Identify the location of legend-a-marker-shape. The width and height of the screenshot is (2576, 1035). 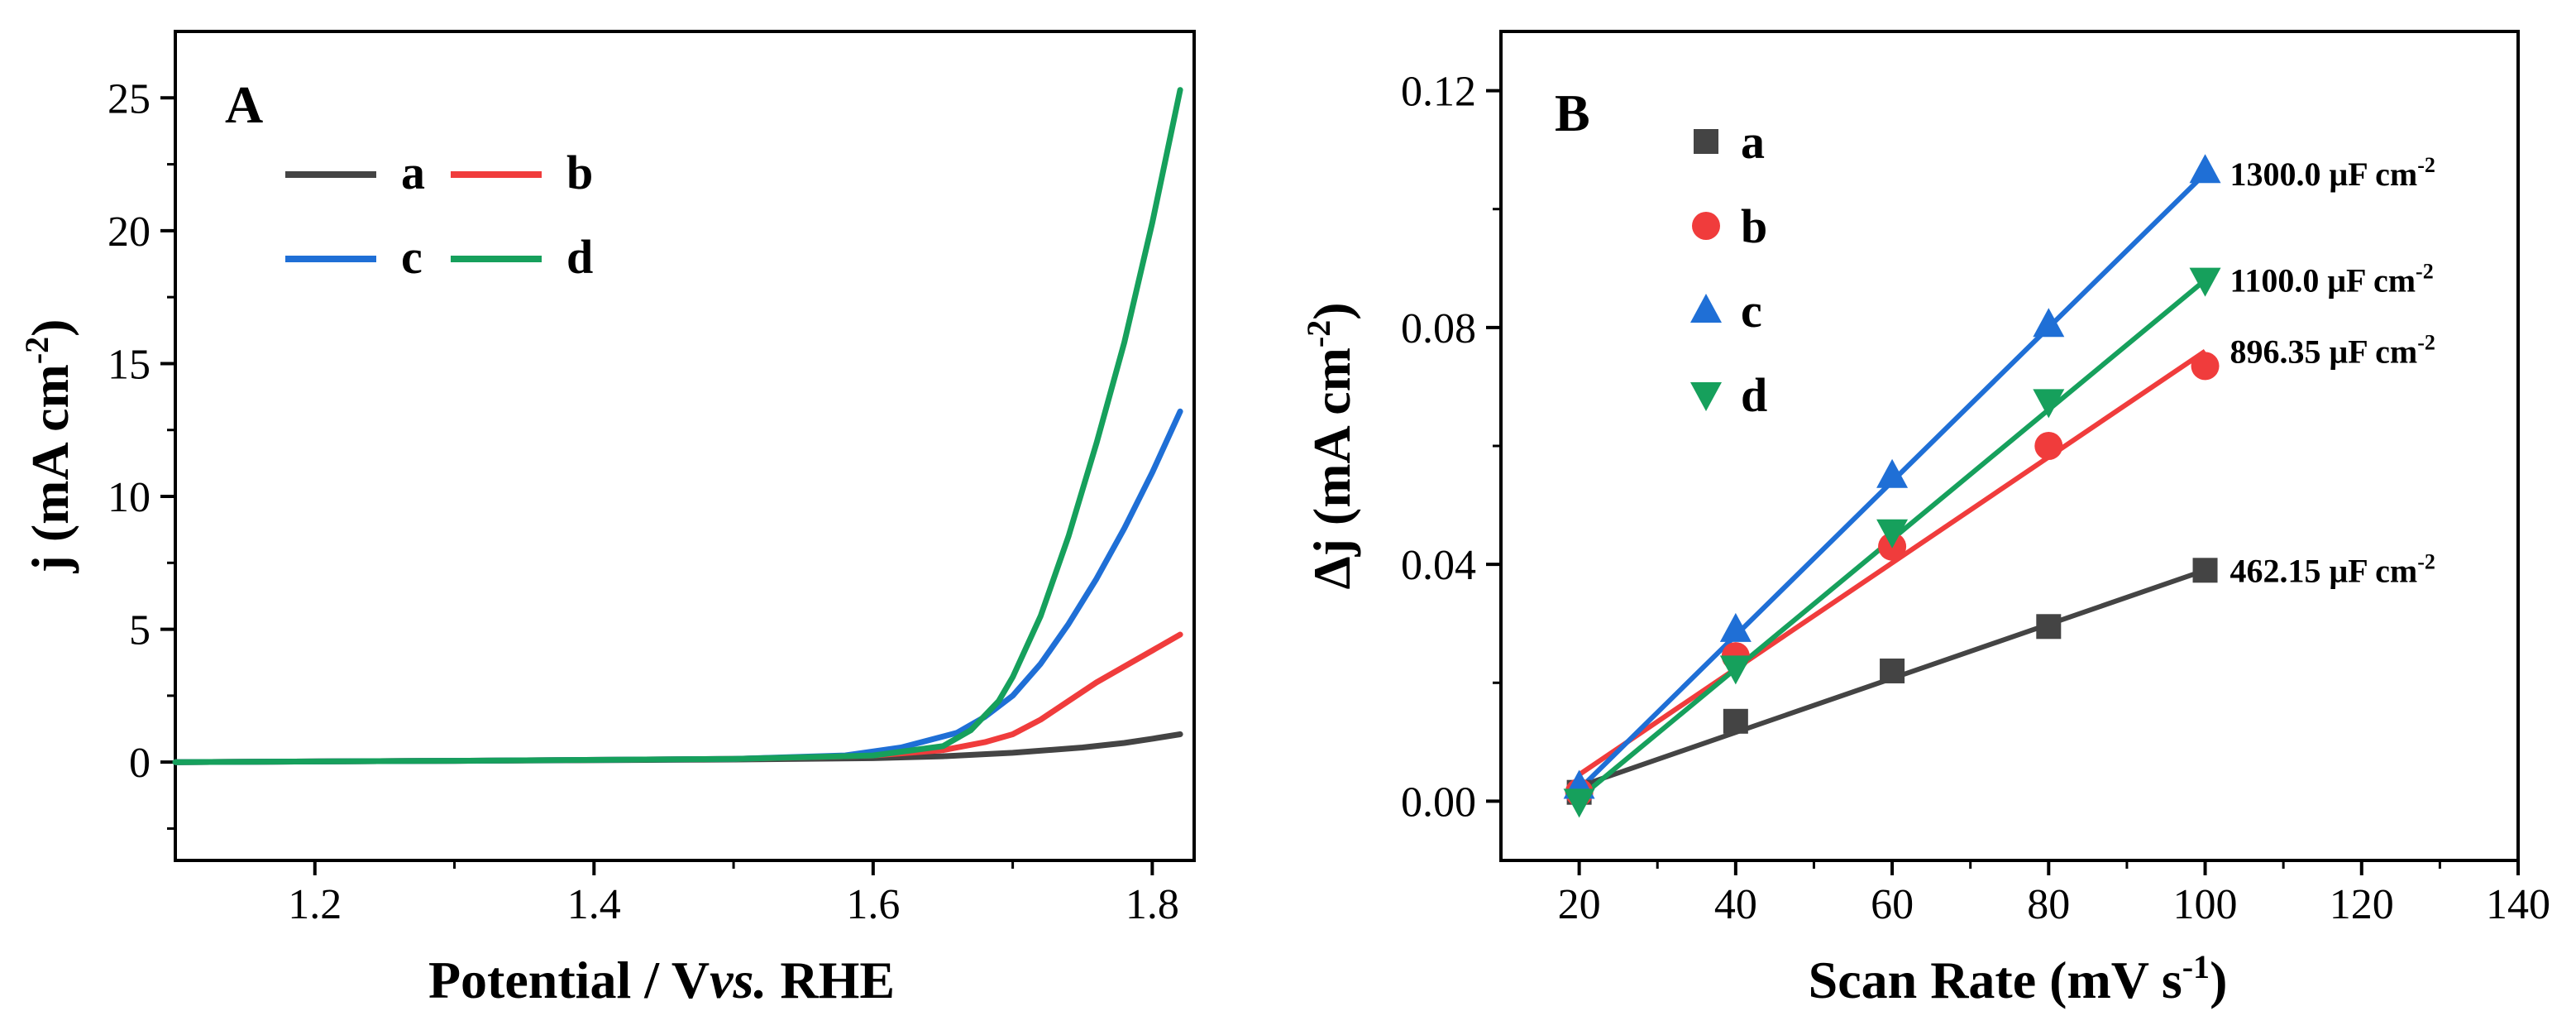
(1706, 141).